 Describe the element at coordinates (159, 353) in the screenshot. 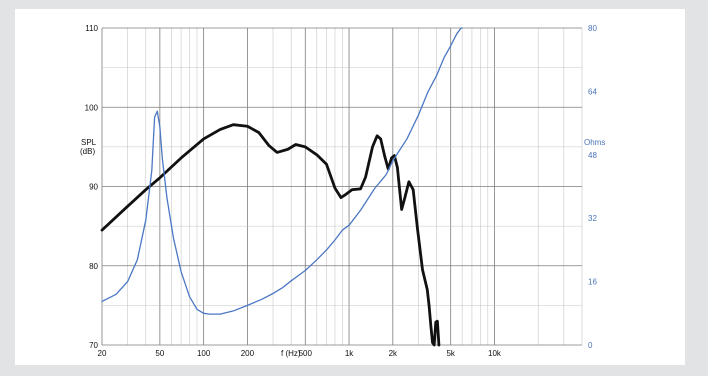

I see `x-tick-label: 50` at that location.